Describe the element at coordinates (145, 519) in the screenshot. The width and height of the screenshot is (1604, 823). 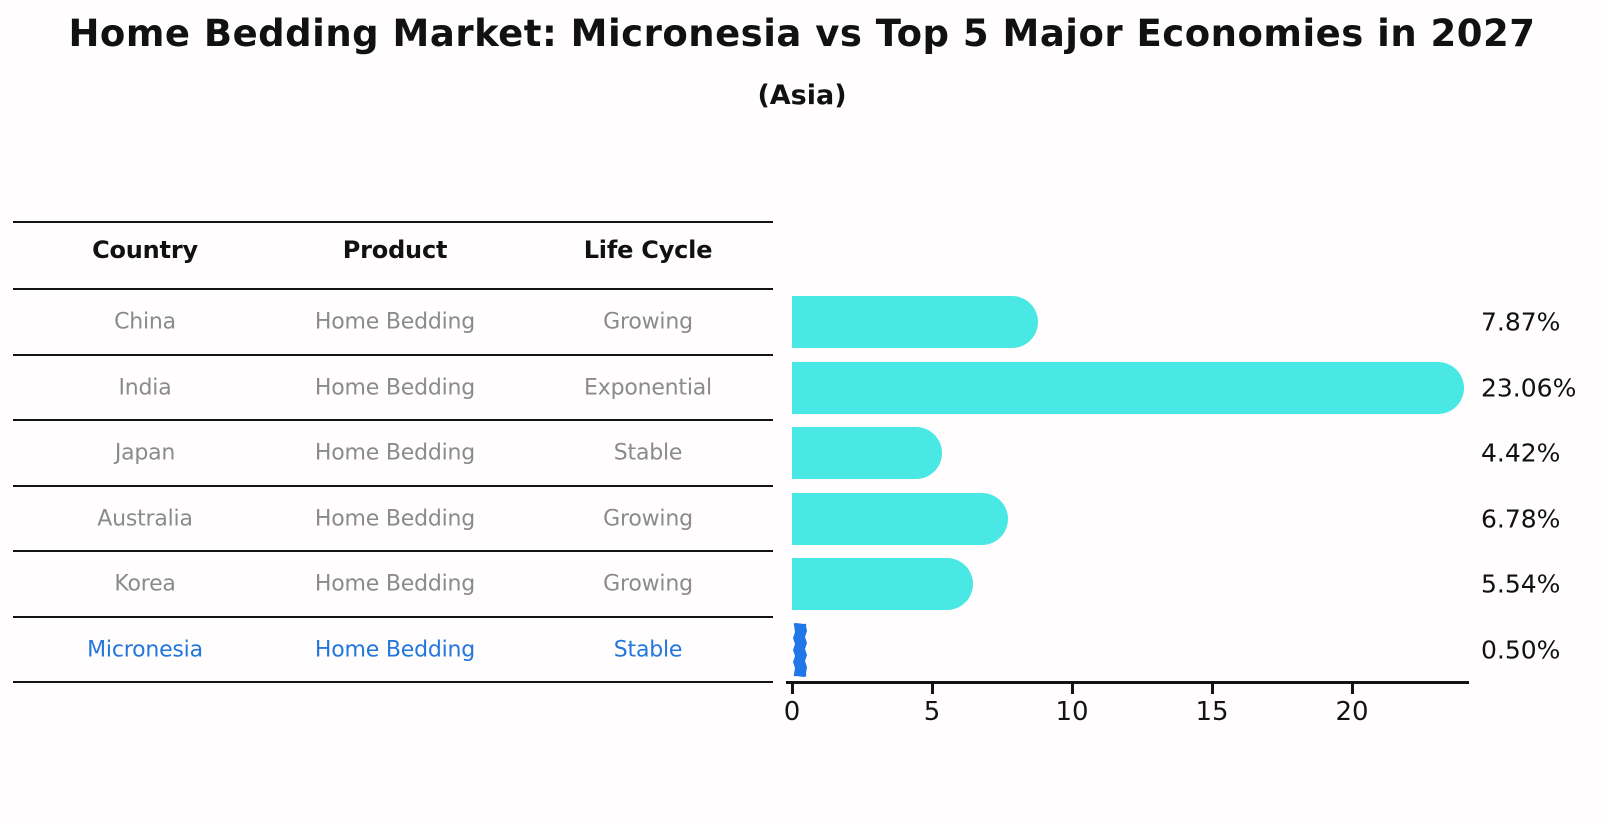
I see `country-cell-australia: Australia` at that location.